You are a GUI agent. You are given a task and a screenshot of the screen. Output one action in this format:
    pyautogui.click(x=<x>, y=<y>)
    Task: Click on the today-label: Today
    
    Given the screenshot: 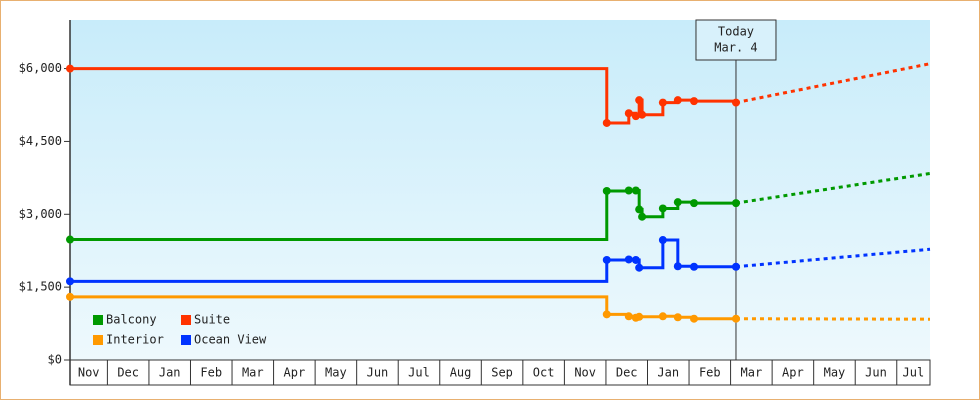 What is the action you would take?
    pyautogui.click(x=736, y=32)
    